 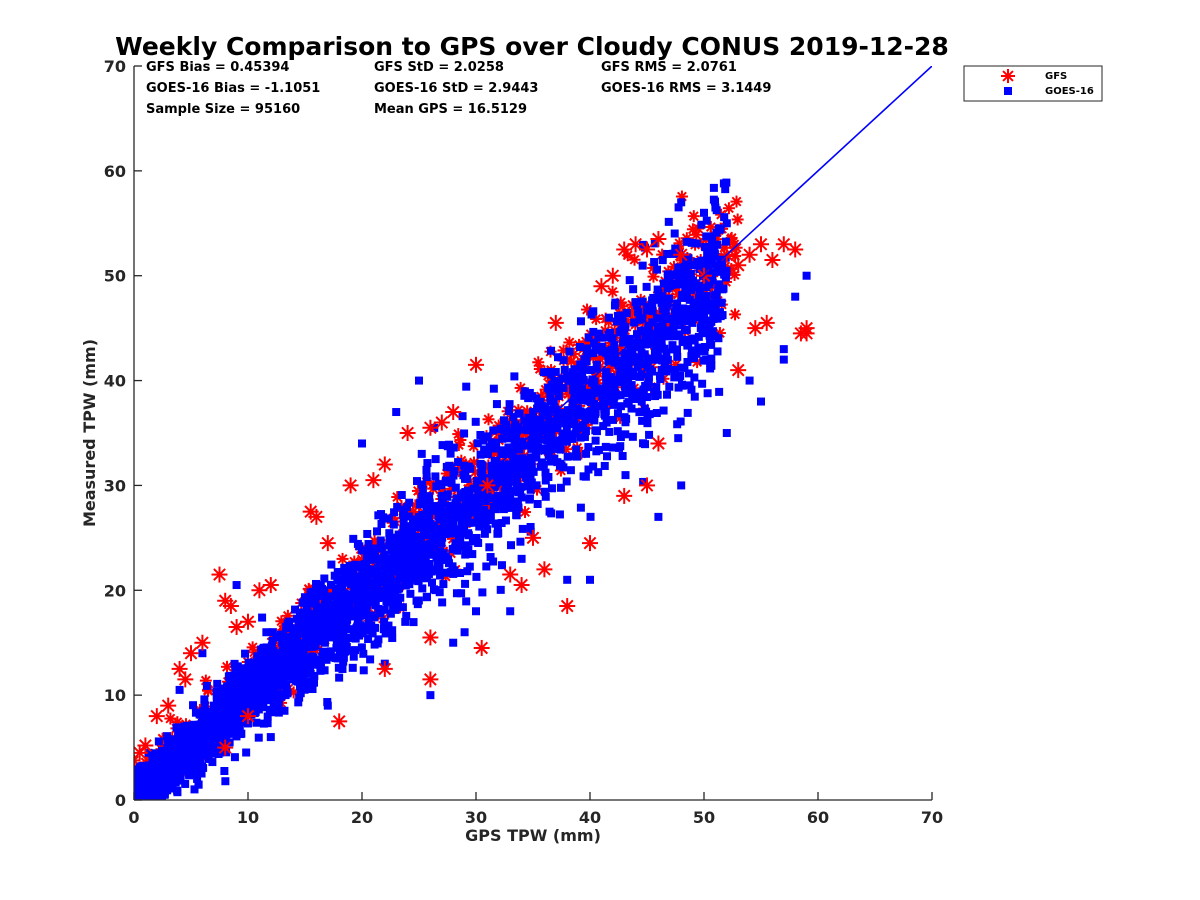 I want to click on x-tick-label: 70, so click(x=932, y=817).